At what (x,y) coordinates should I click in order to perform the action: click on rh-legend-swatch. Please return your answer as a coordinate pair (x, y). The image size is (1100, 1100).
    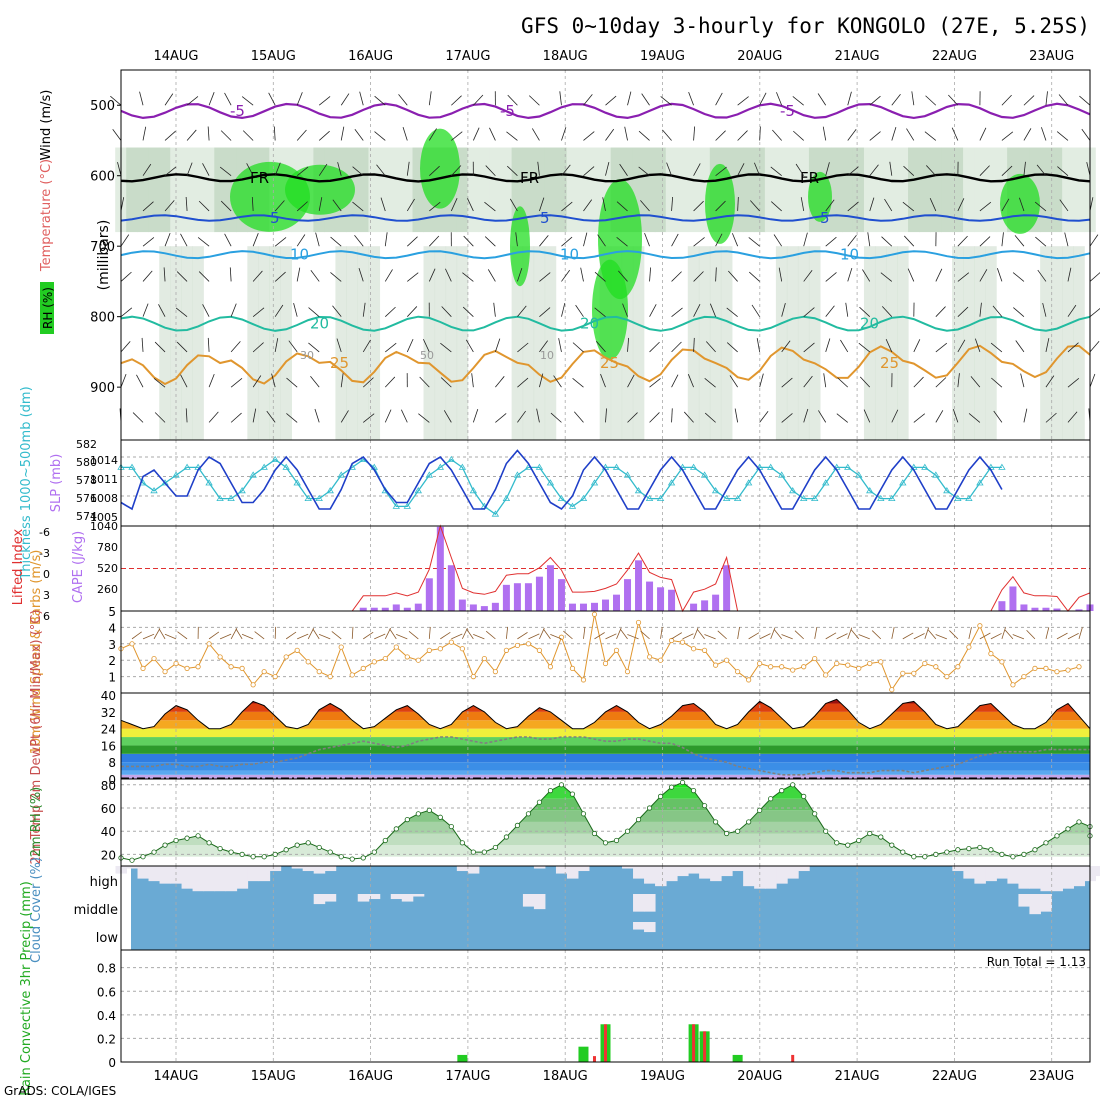
    Looking at the image, I should click on (47, 308).